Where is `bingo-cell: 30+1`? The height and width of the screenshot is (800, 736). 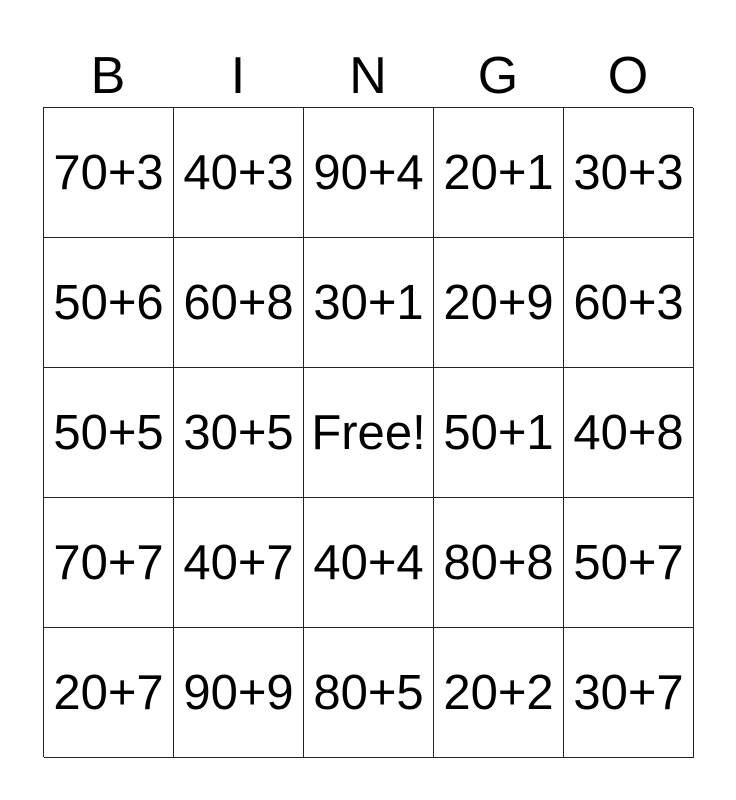
bingo-cell: 30+1 is located at coordinates (369, 303).